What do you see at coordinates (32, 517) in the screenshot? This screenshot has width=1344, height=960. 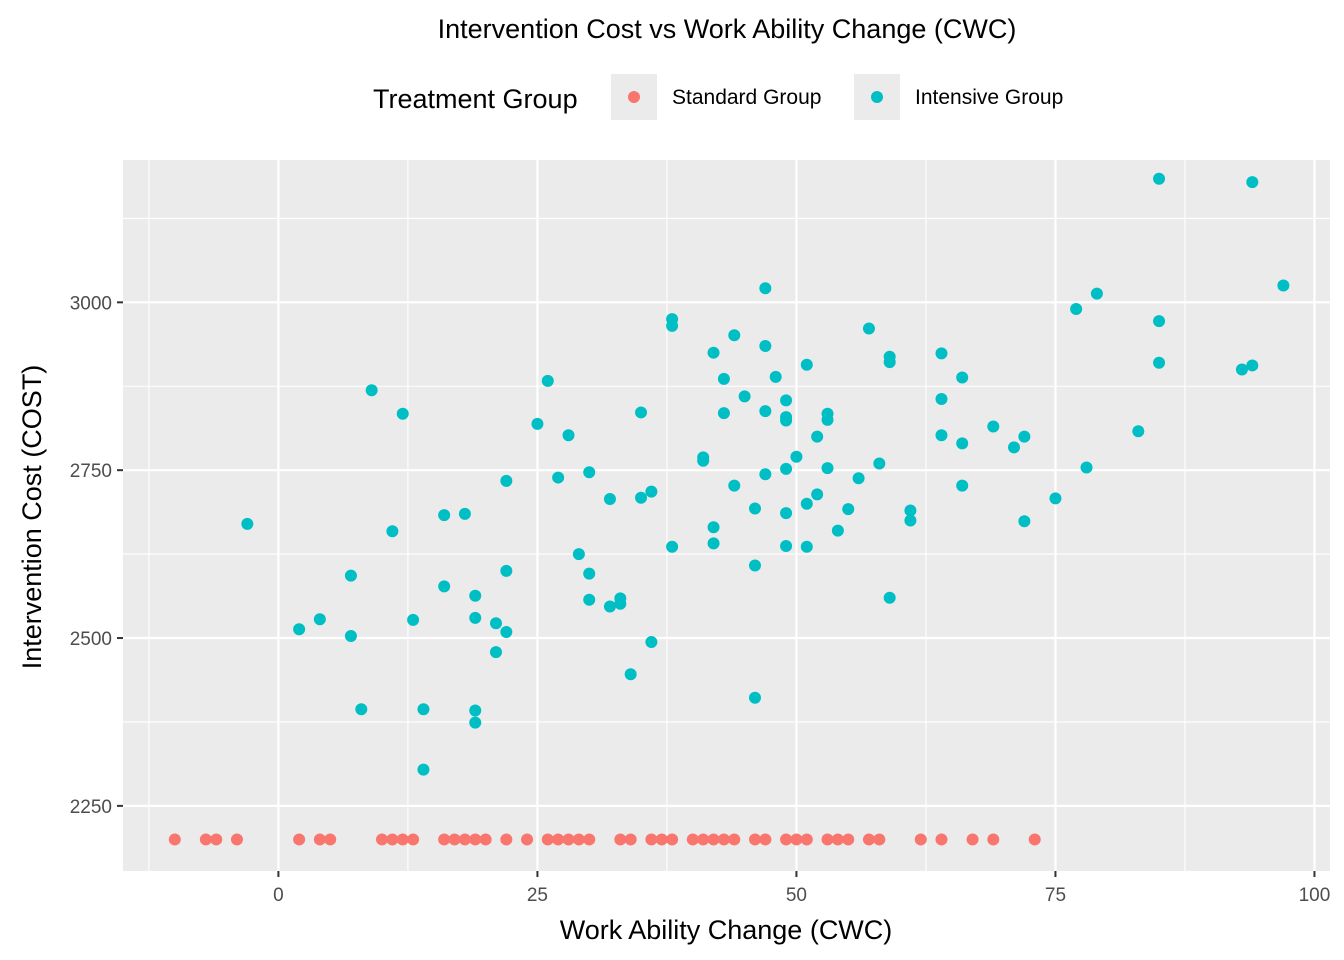 I see `y-axis-title: Intervention Cost (COST)` at bounding box center [32, 517].